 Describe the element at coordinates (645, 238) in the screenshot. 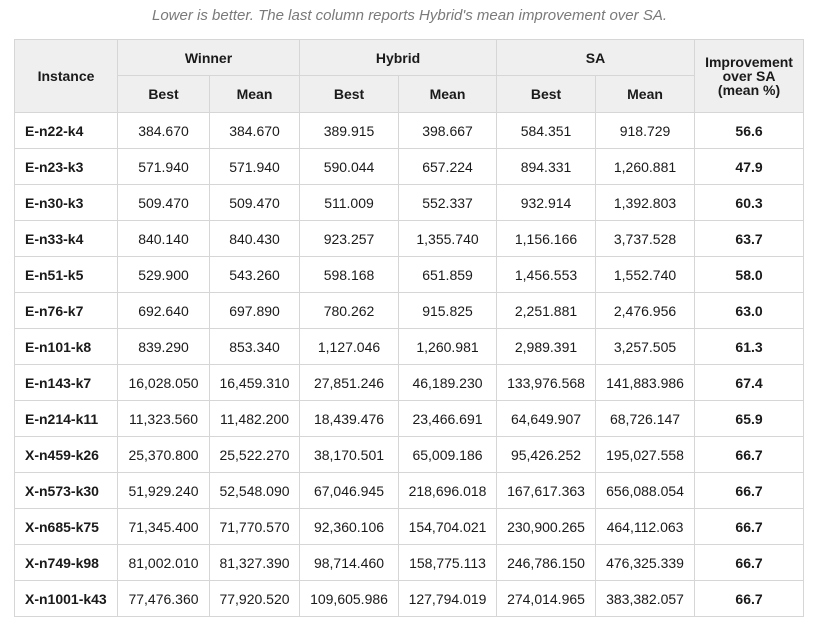

I see `cell-sa-mean: 3,737.528` at that location.